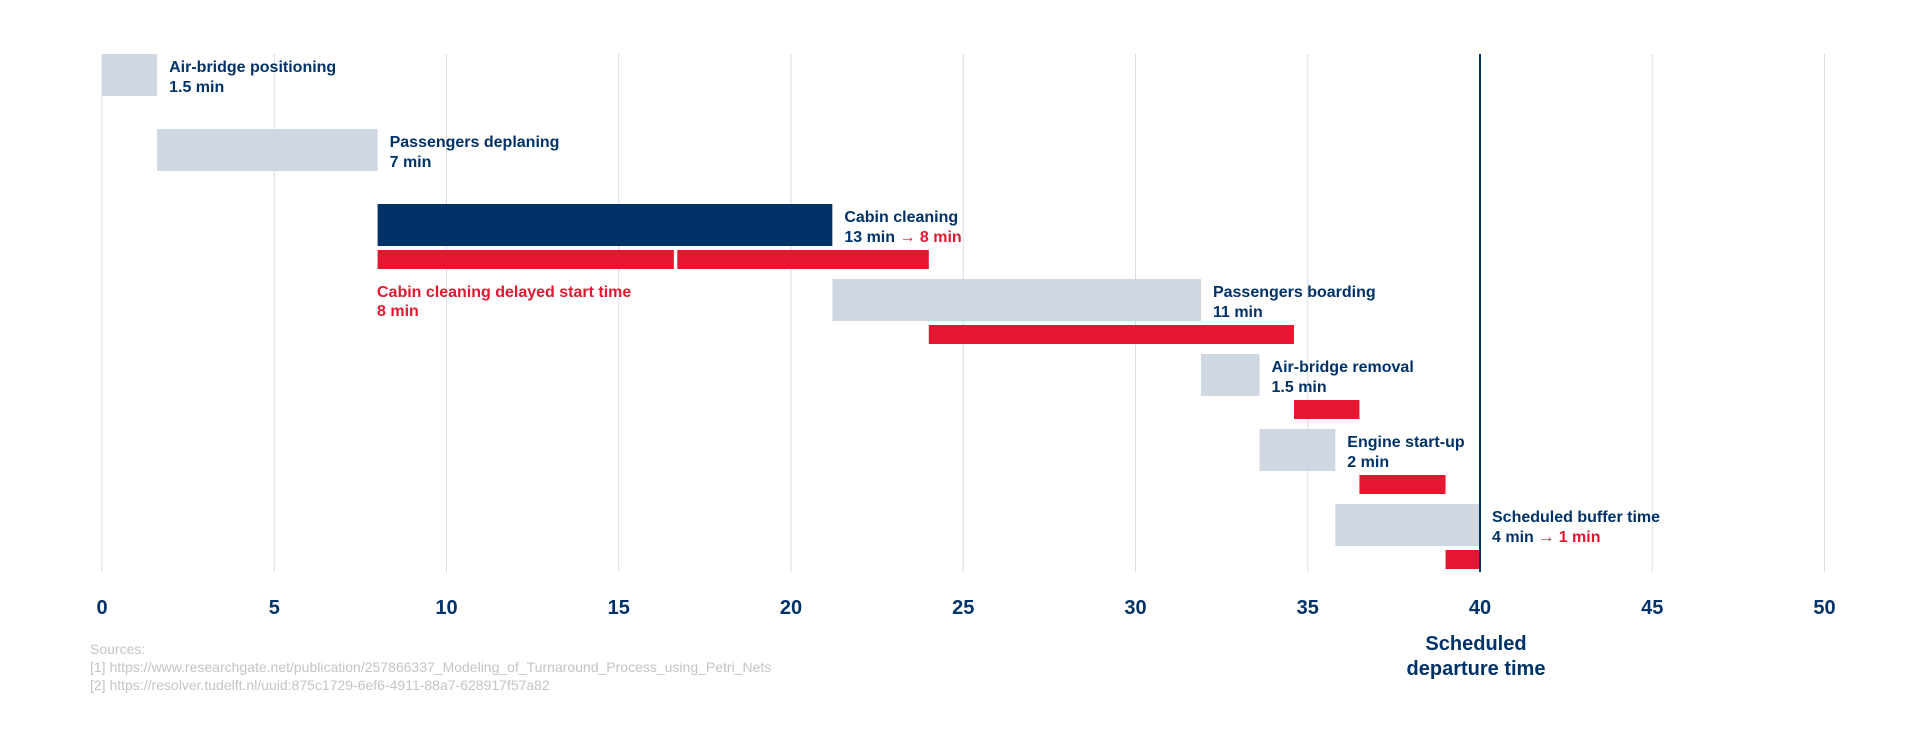 Image resolution: width=1920 pixels, height=748 pixels. What do you see at coordinates (398, 311) in the screenshot?
I see `delay-annotation-duration: 8 min` at bounding box center [398, 311].